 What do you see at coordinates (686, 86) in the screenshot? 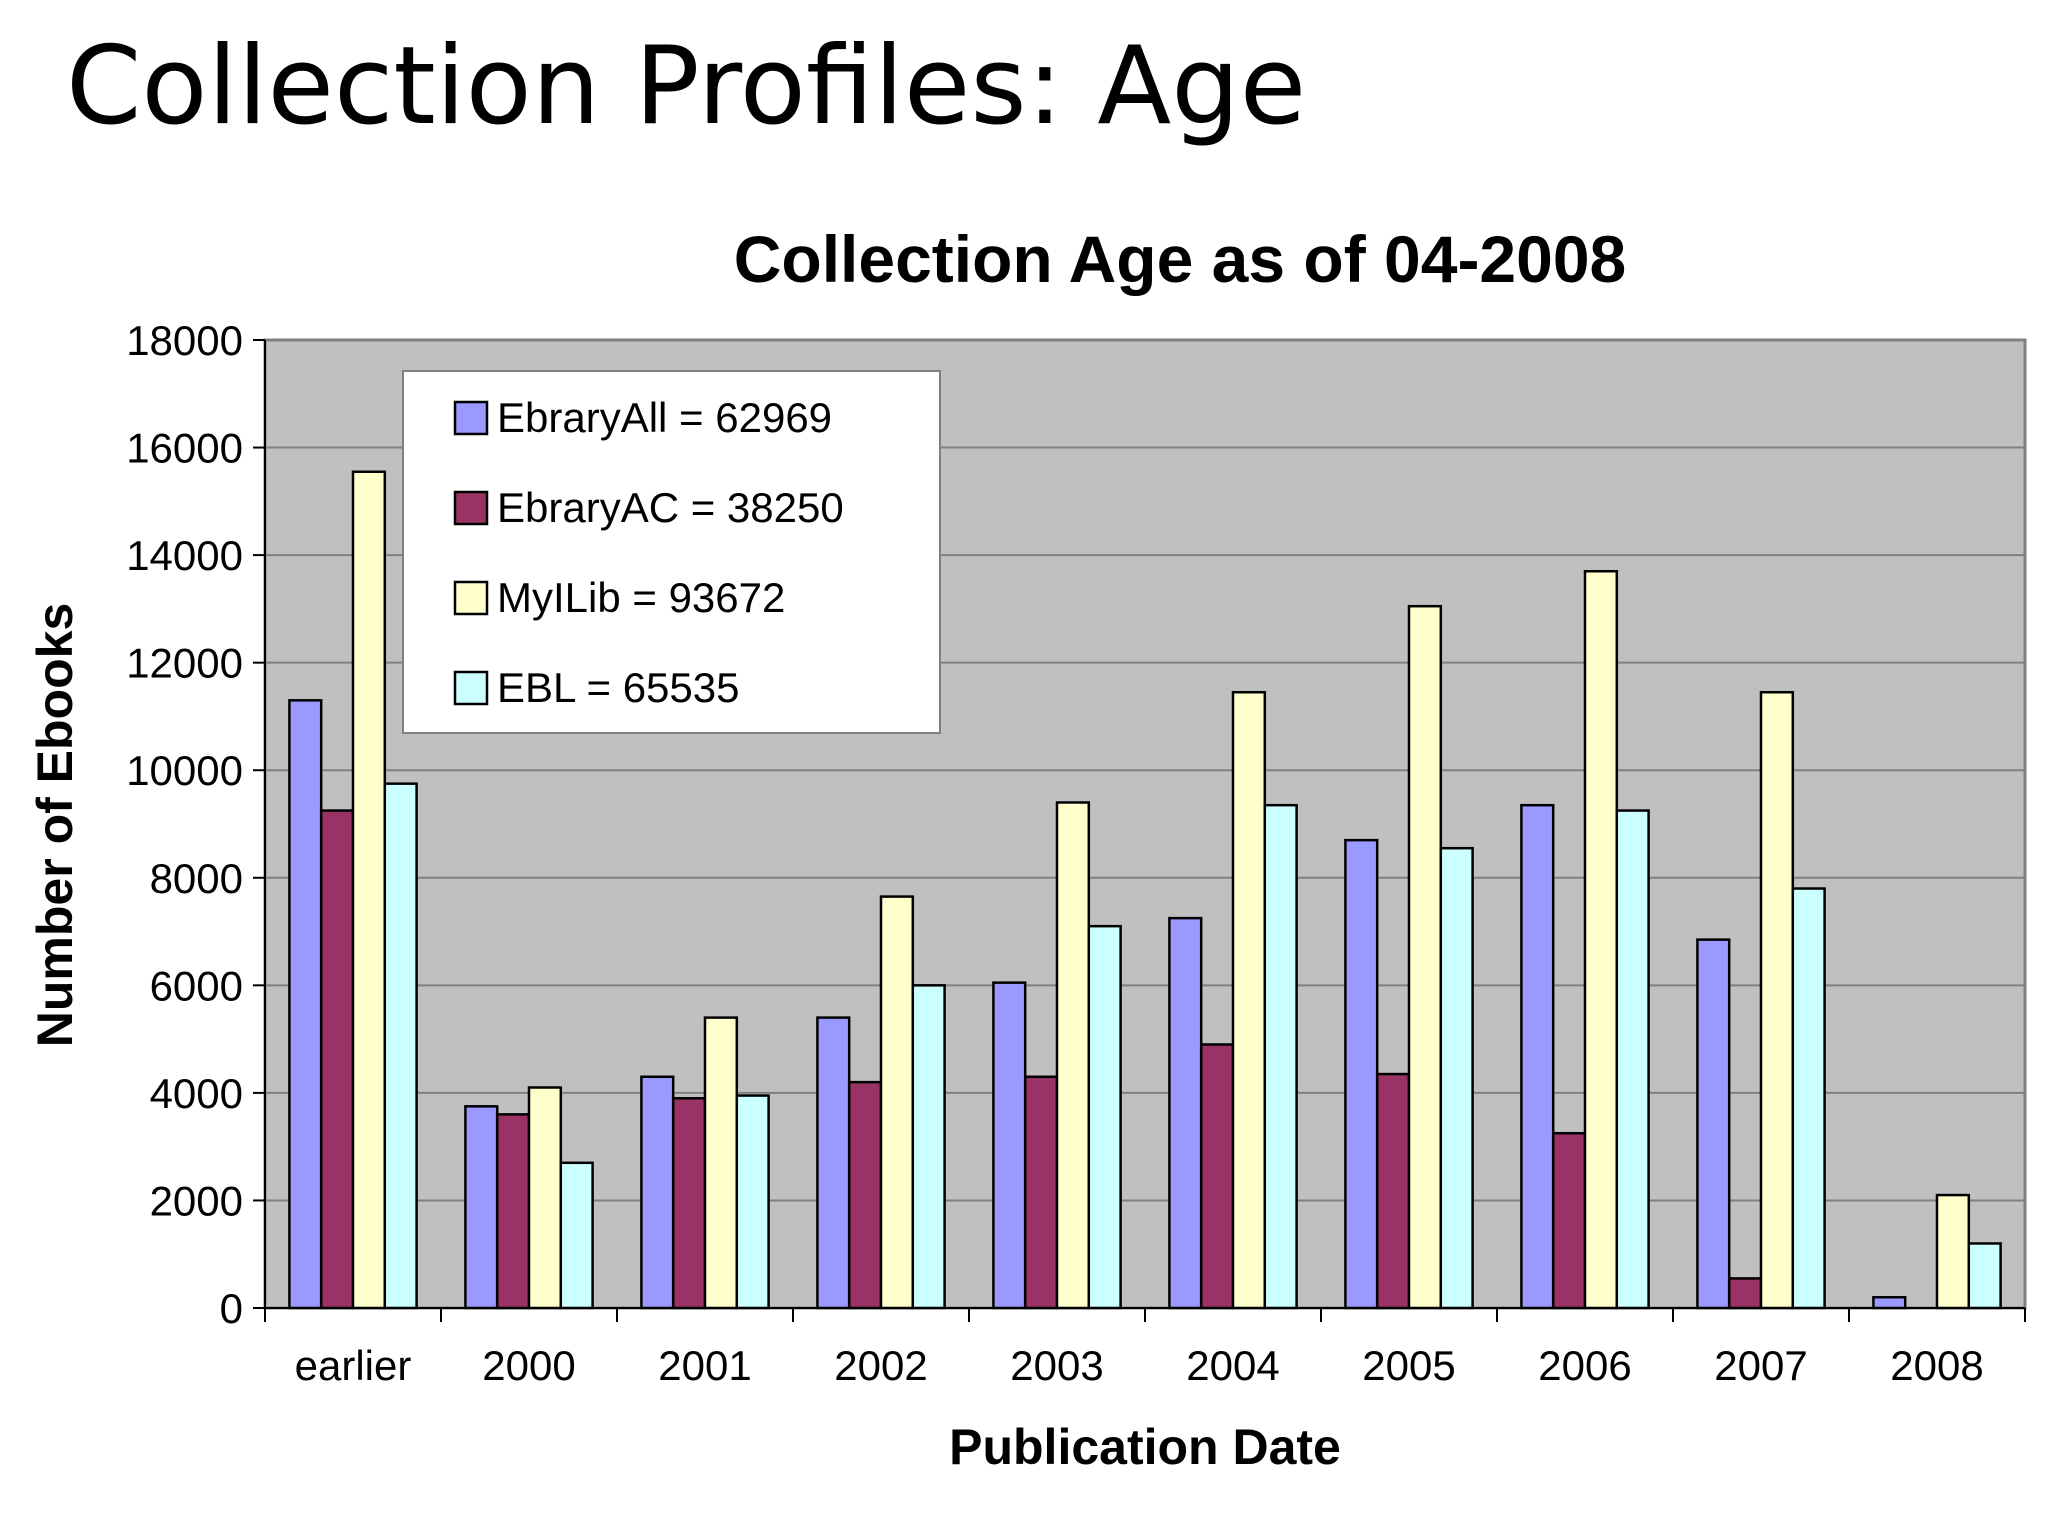
I see `slide-title: Collection Profiles: Age` at bounding box center [686, 86].